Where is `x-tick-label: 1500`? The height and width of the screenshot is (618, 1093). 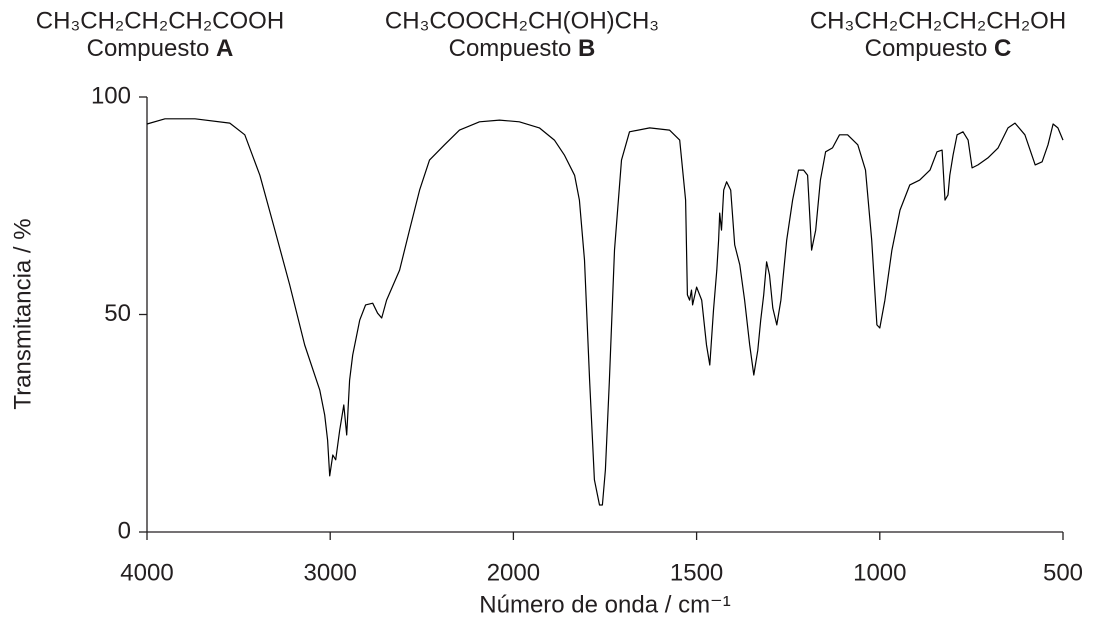 x-tick-label: 1500 is located at coordinates (696, 572).